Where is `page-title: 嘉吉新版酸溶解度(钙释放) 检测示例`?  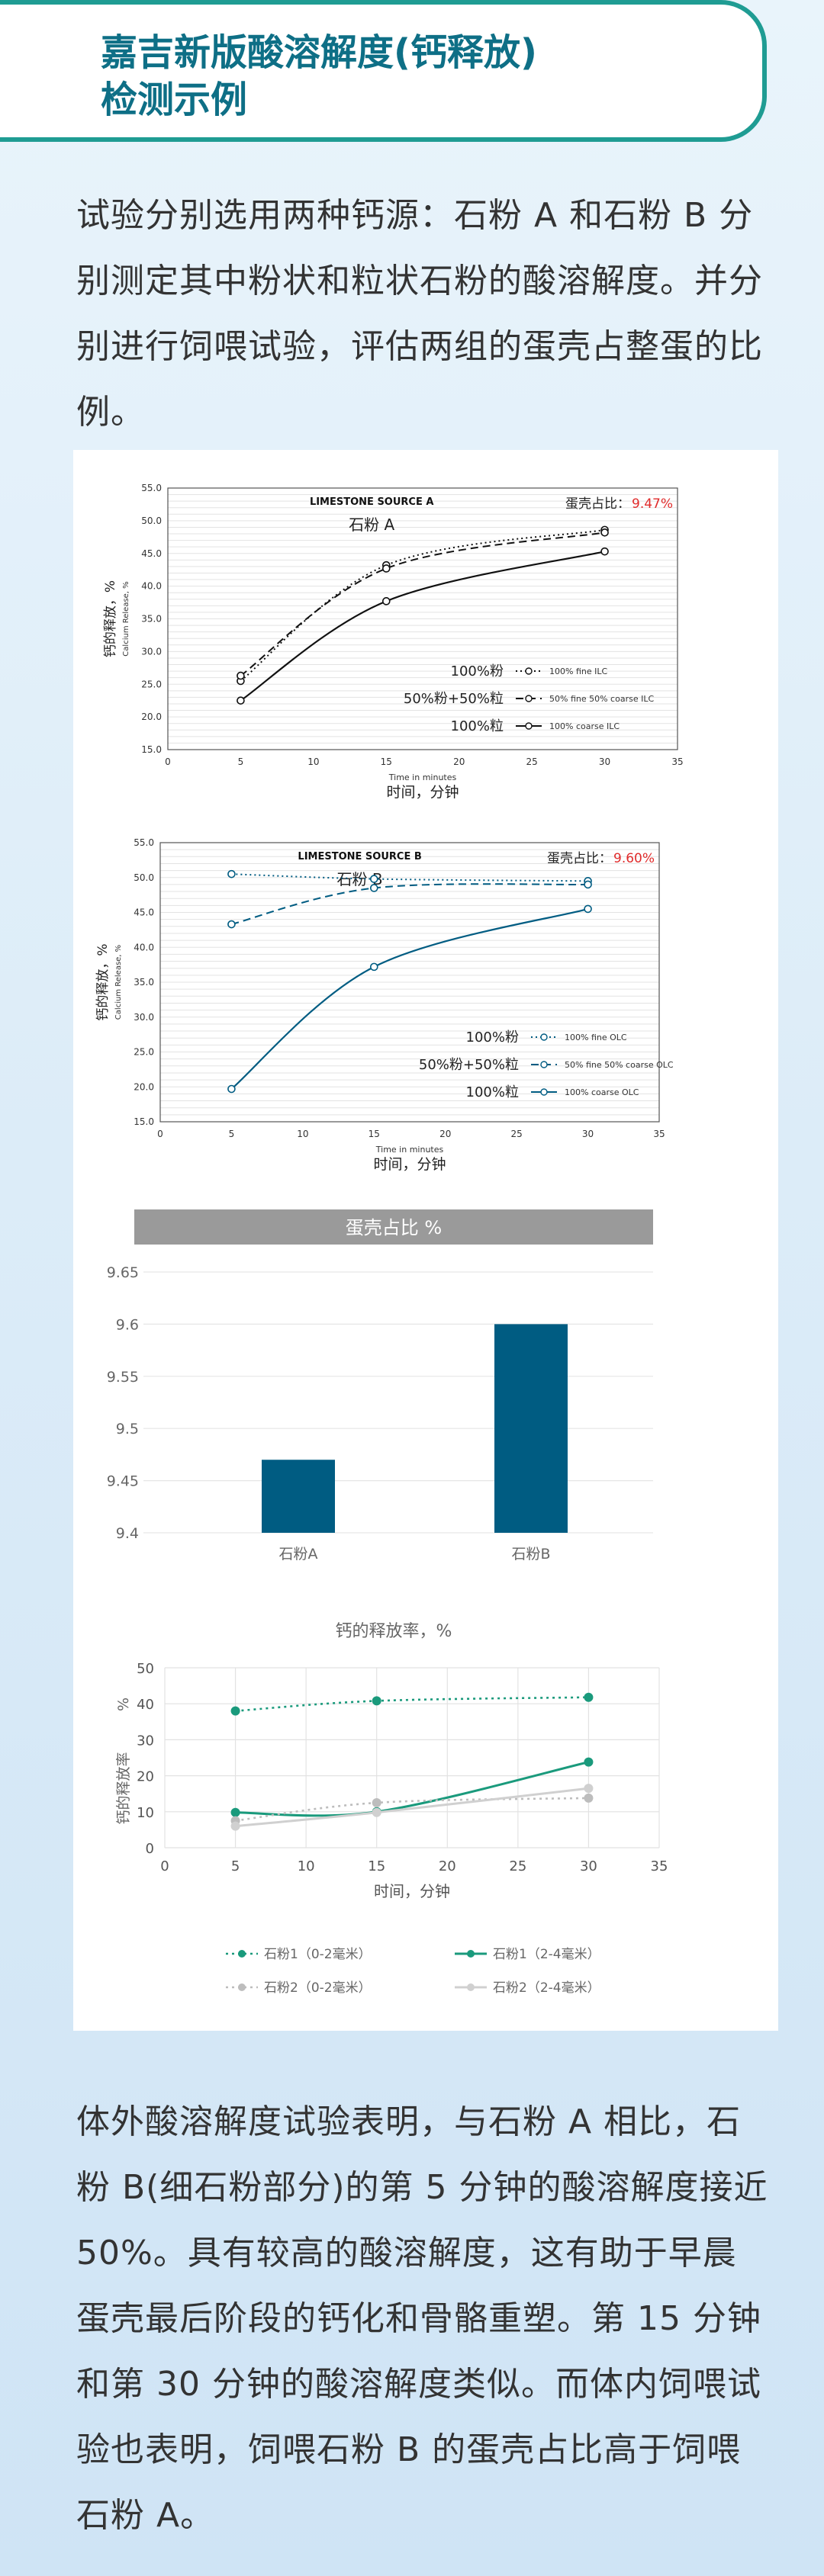
page-title: 嘉吉新版酸溶解度(钙释放) 检测示例 is located at coordinates (319, 76).